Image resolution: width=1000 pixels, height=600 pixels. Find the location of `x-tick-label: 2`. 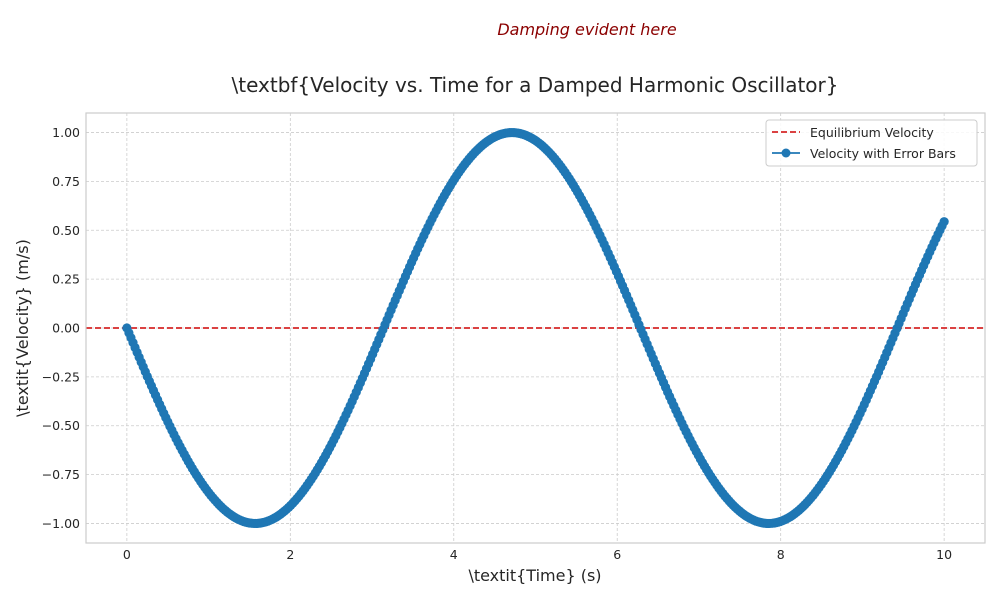

x-tick-label: 2 is located at coordinates (290, 554).